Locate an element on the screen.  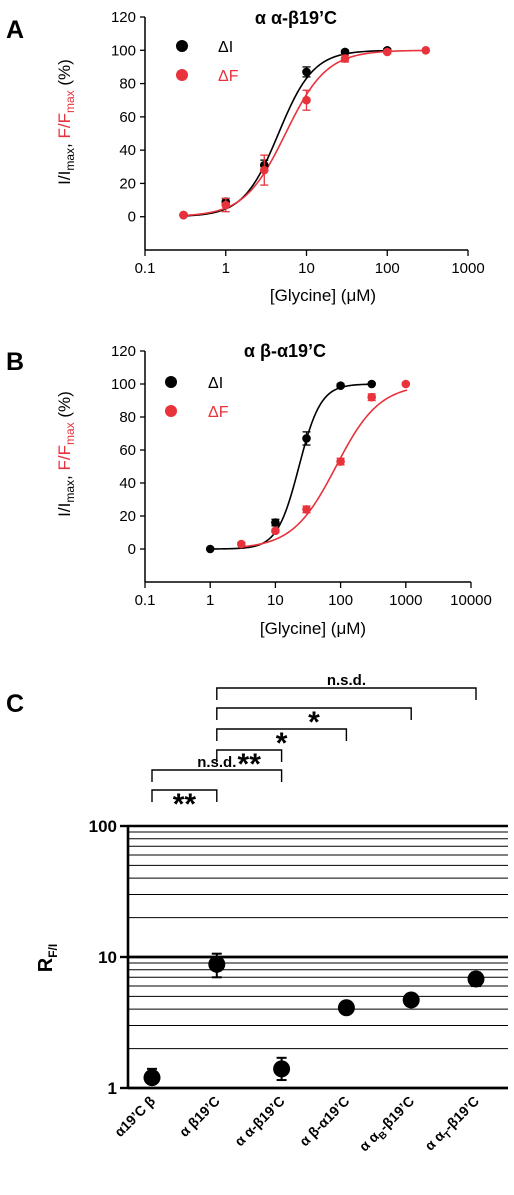
data-points-c is located at coordinates (314, 1019).